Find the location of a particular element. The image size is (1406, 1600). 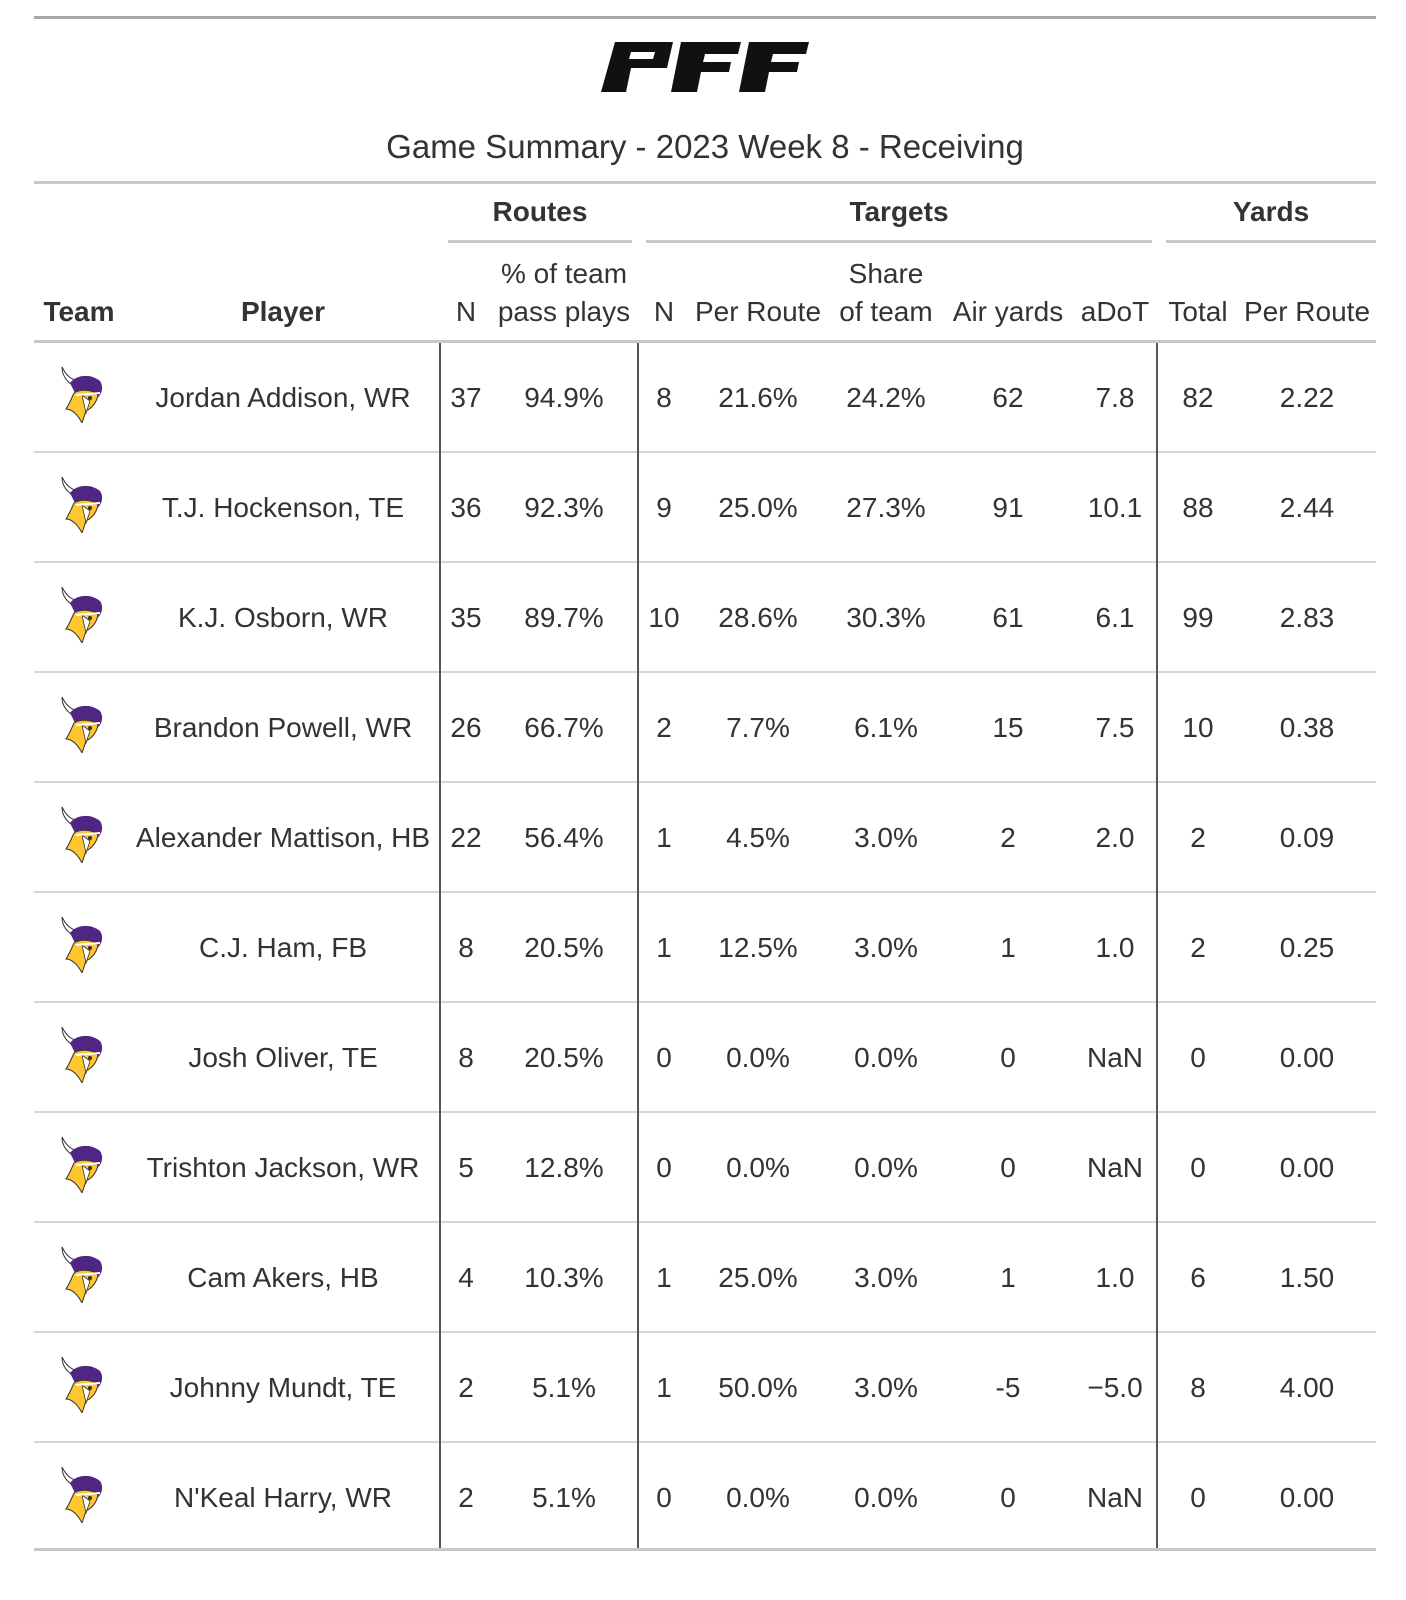

cell-targets-n: 9 is located at coordinates (664, 507).